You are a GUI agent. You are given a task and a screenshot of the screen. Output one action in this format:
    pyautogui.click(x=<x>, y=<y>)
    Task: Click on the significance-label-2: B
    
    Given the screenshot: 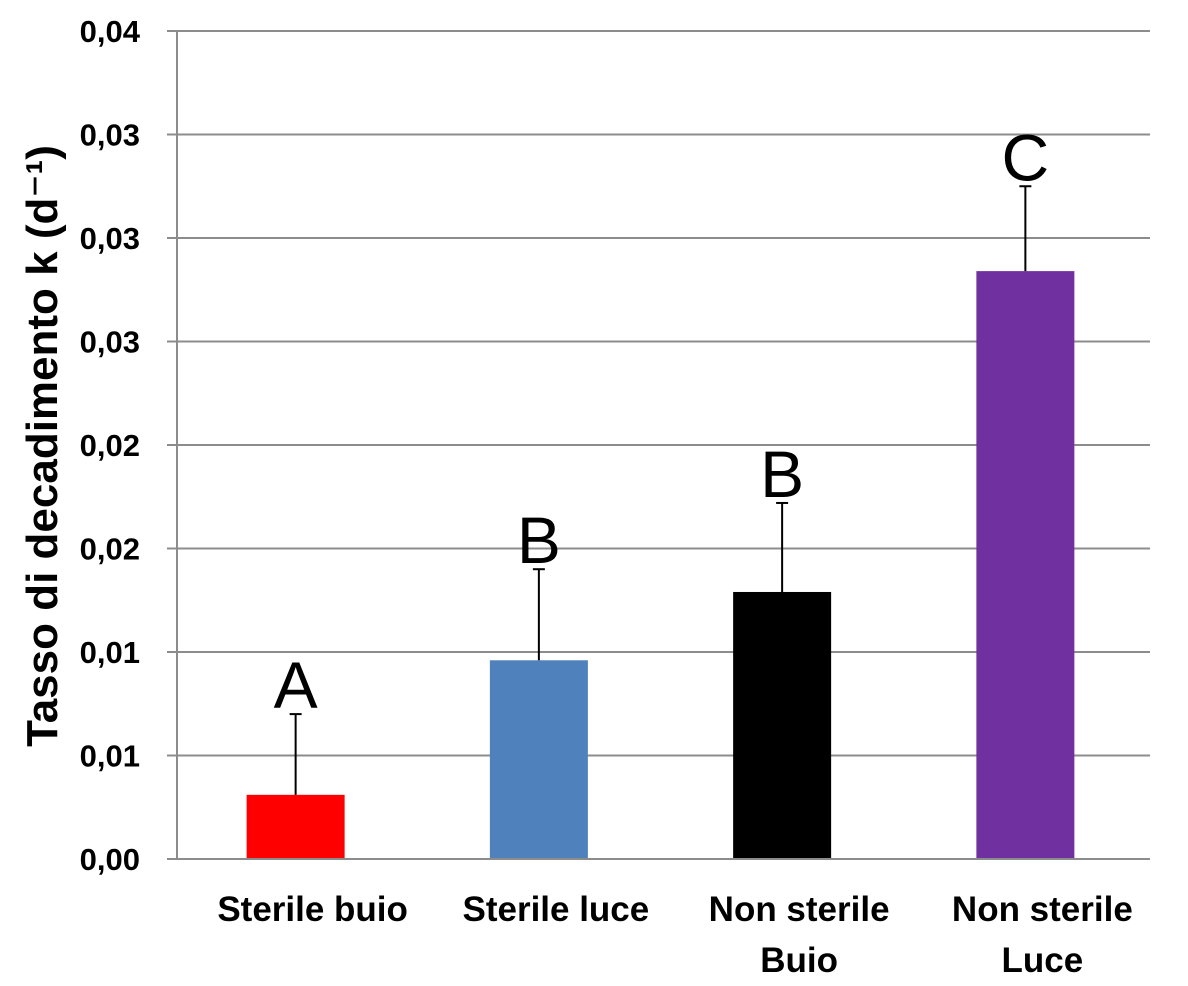 What is the action you would take?
    pyautogui.click(x=539, y=540)
    